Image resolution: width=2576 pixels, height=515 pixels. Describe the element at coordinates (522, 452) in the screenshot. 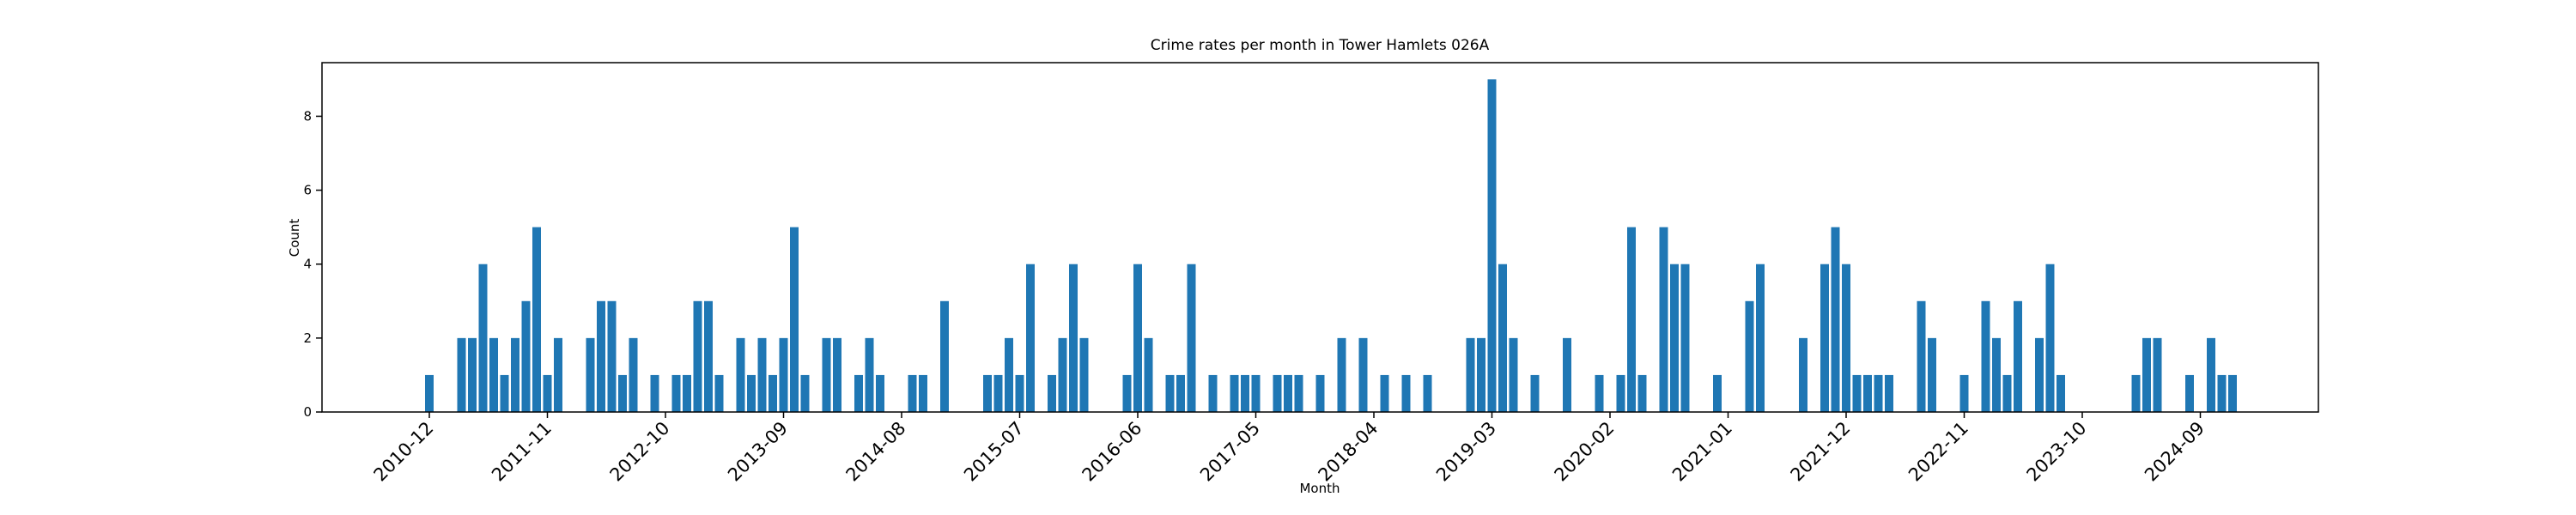

I see `x-tick-label: 2011-11` at that location.